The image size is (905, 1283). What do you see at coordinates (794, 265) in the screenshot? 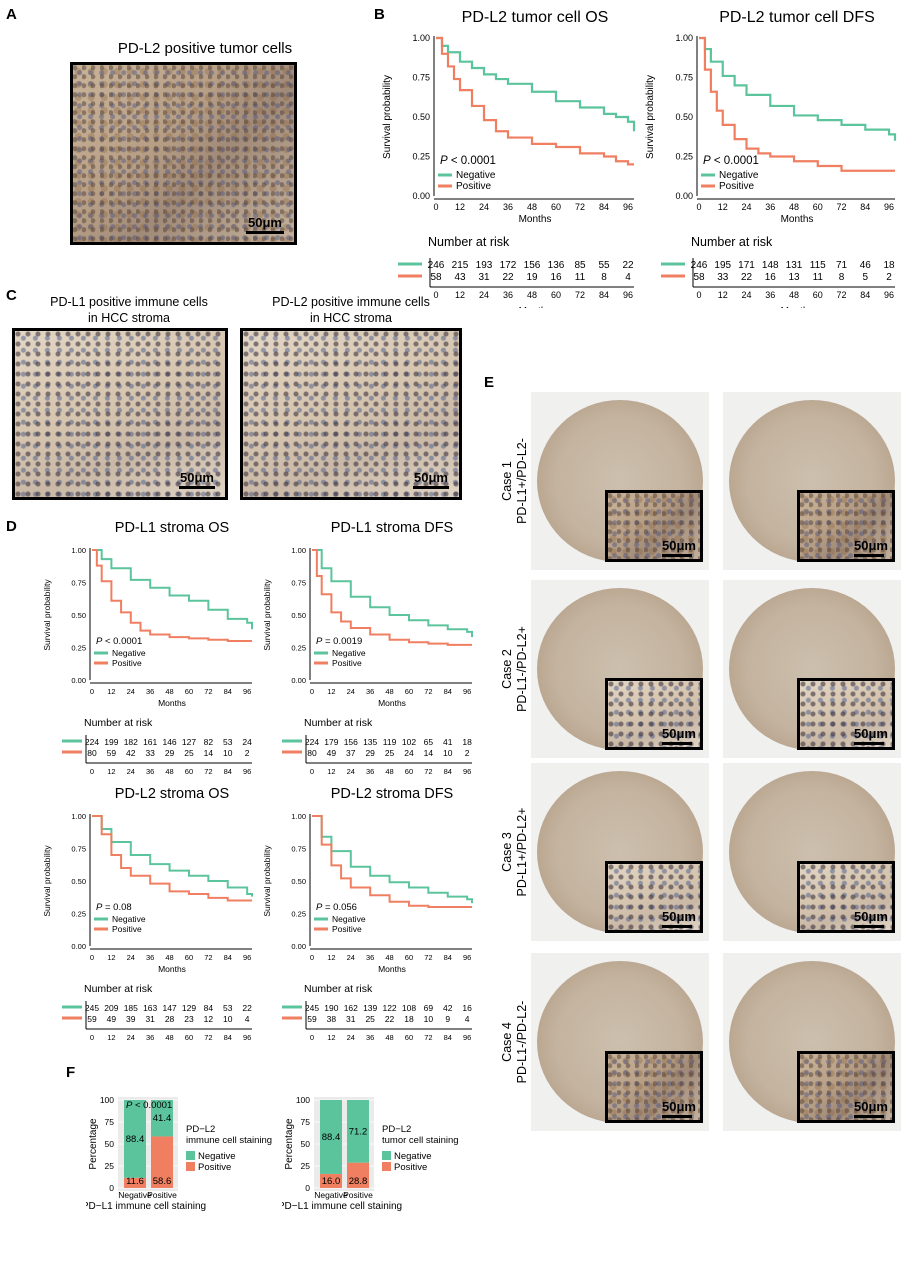
I see `risk-table-cell: 131` at bounding box center [794, 265].